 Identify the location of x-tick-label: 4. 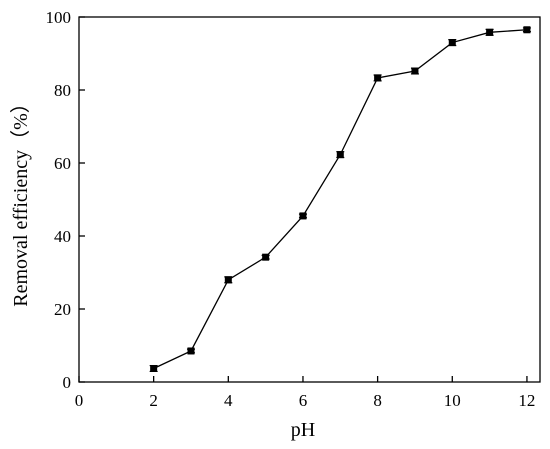
(228, 400).